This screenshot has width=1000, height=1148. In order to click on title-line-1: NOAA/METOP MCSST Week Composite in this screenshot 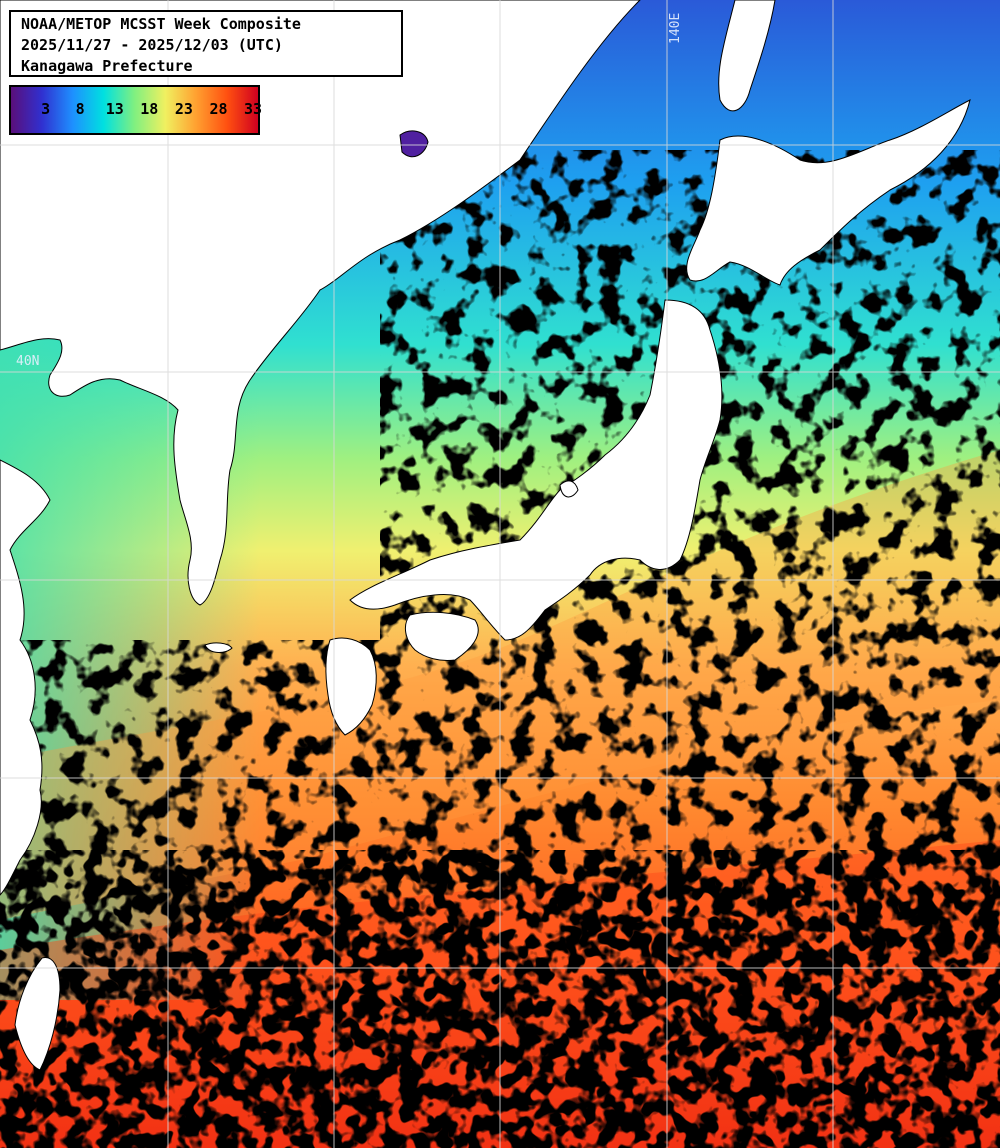, I will do `click(161, 24)`.